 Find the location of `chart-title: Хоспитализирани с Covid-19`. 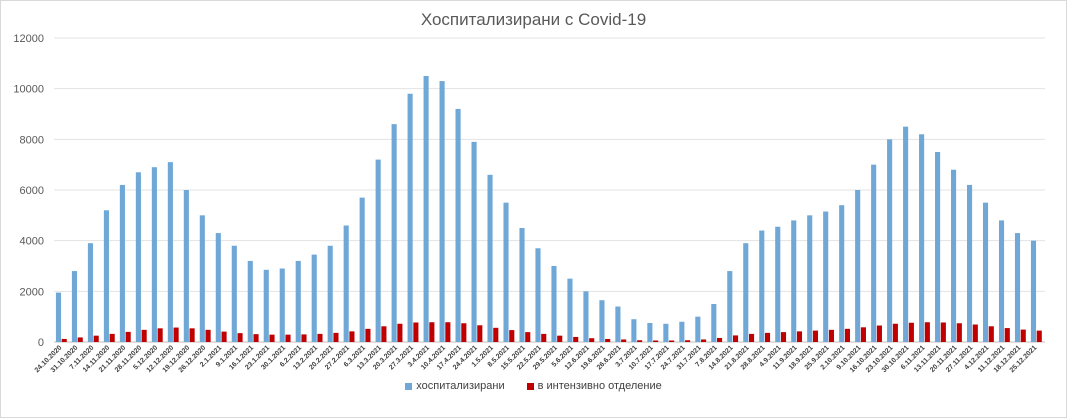

chart-title: Хоспитализирани с Covid-19 is located at coordinates (533, 19).